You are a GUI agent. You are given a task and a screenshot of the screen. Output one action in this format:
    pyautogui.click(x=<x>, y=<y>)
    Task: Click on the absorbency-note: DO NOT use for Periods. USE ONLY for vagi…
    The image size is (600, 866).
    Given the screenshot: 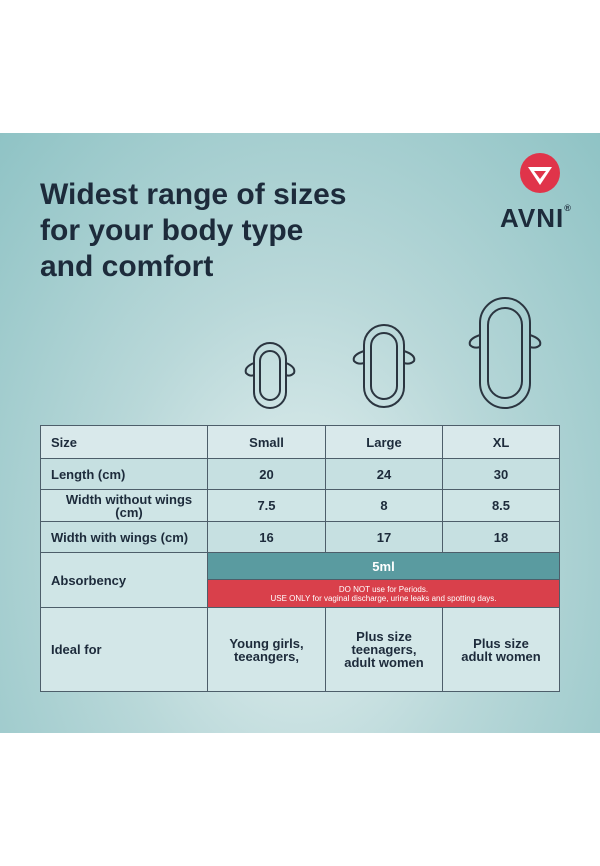 What is the action you would take?
    pyautogui.click(x=384, y=594)
    